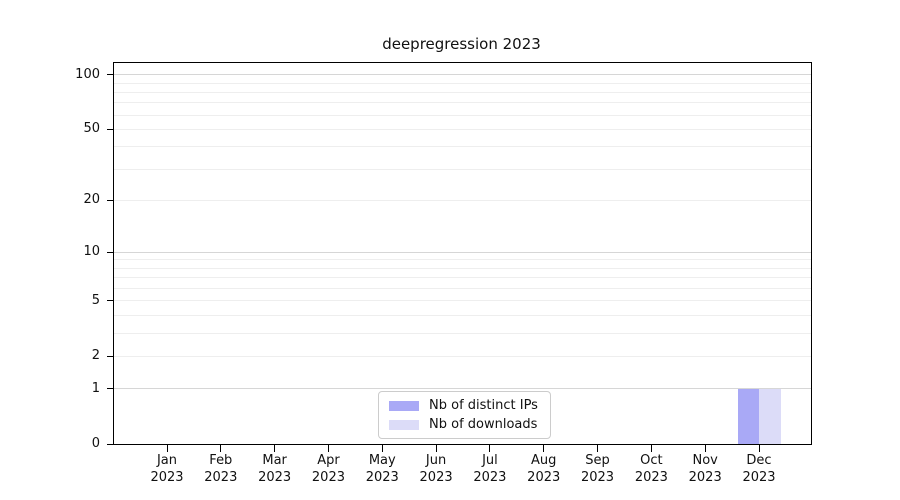 Image resolution: width=900 pixels, height=500 pixels. What do you see at coordinates (275, 469) in the screenshot?
I see `x-axis-tick-label: Mar 2023` at bounding box center [275, 469].